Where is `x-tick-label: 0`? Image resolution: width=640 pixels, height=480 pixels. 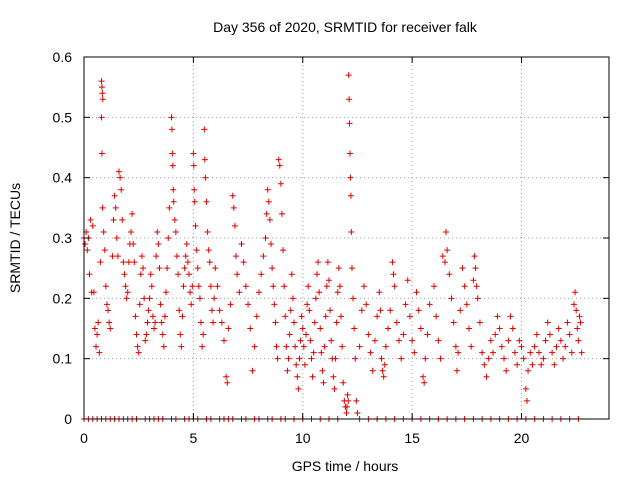 x-tick-label: 0 is located at coordinates (84, 438).